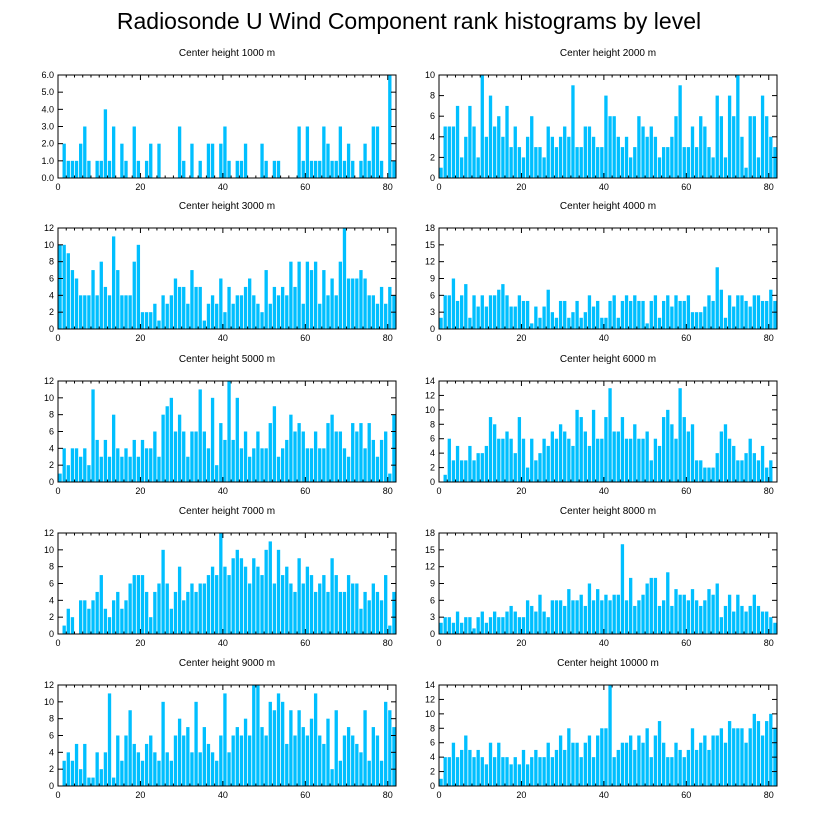  What do you see at coordinates (430, 533) in the screenshot?
I see `y-tick-label: 18` at bounding box center [430, 533].